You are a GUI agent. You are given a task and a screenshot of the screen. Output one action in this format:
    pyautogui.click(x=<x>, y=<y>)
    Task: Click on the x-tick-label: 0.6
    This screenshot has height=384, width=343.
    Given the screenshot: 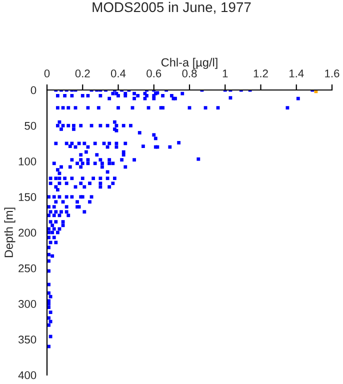 What is the action you would take?
    pyautogui.click(x=154, y=74)
    